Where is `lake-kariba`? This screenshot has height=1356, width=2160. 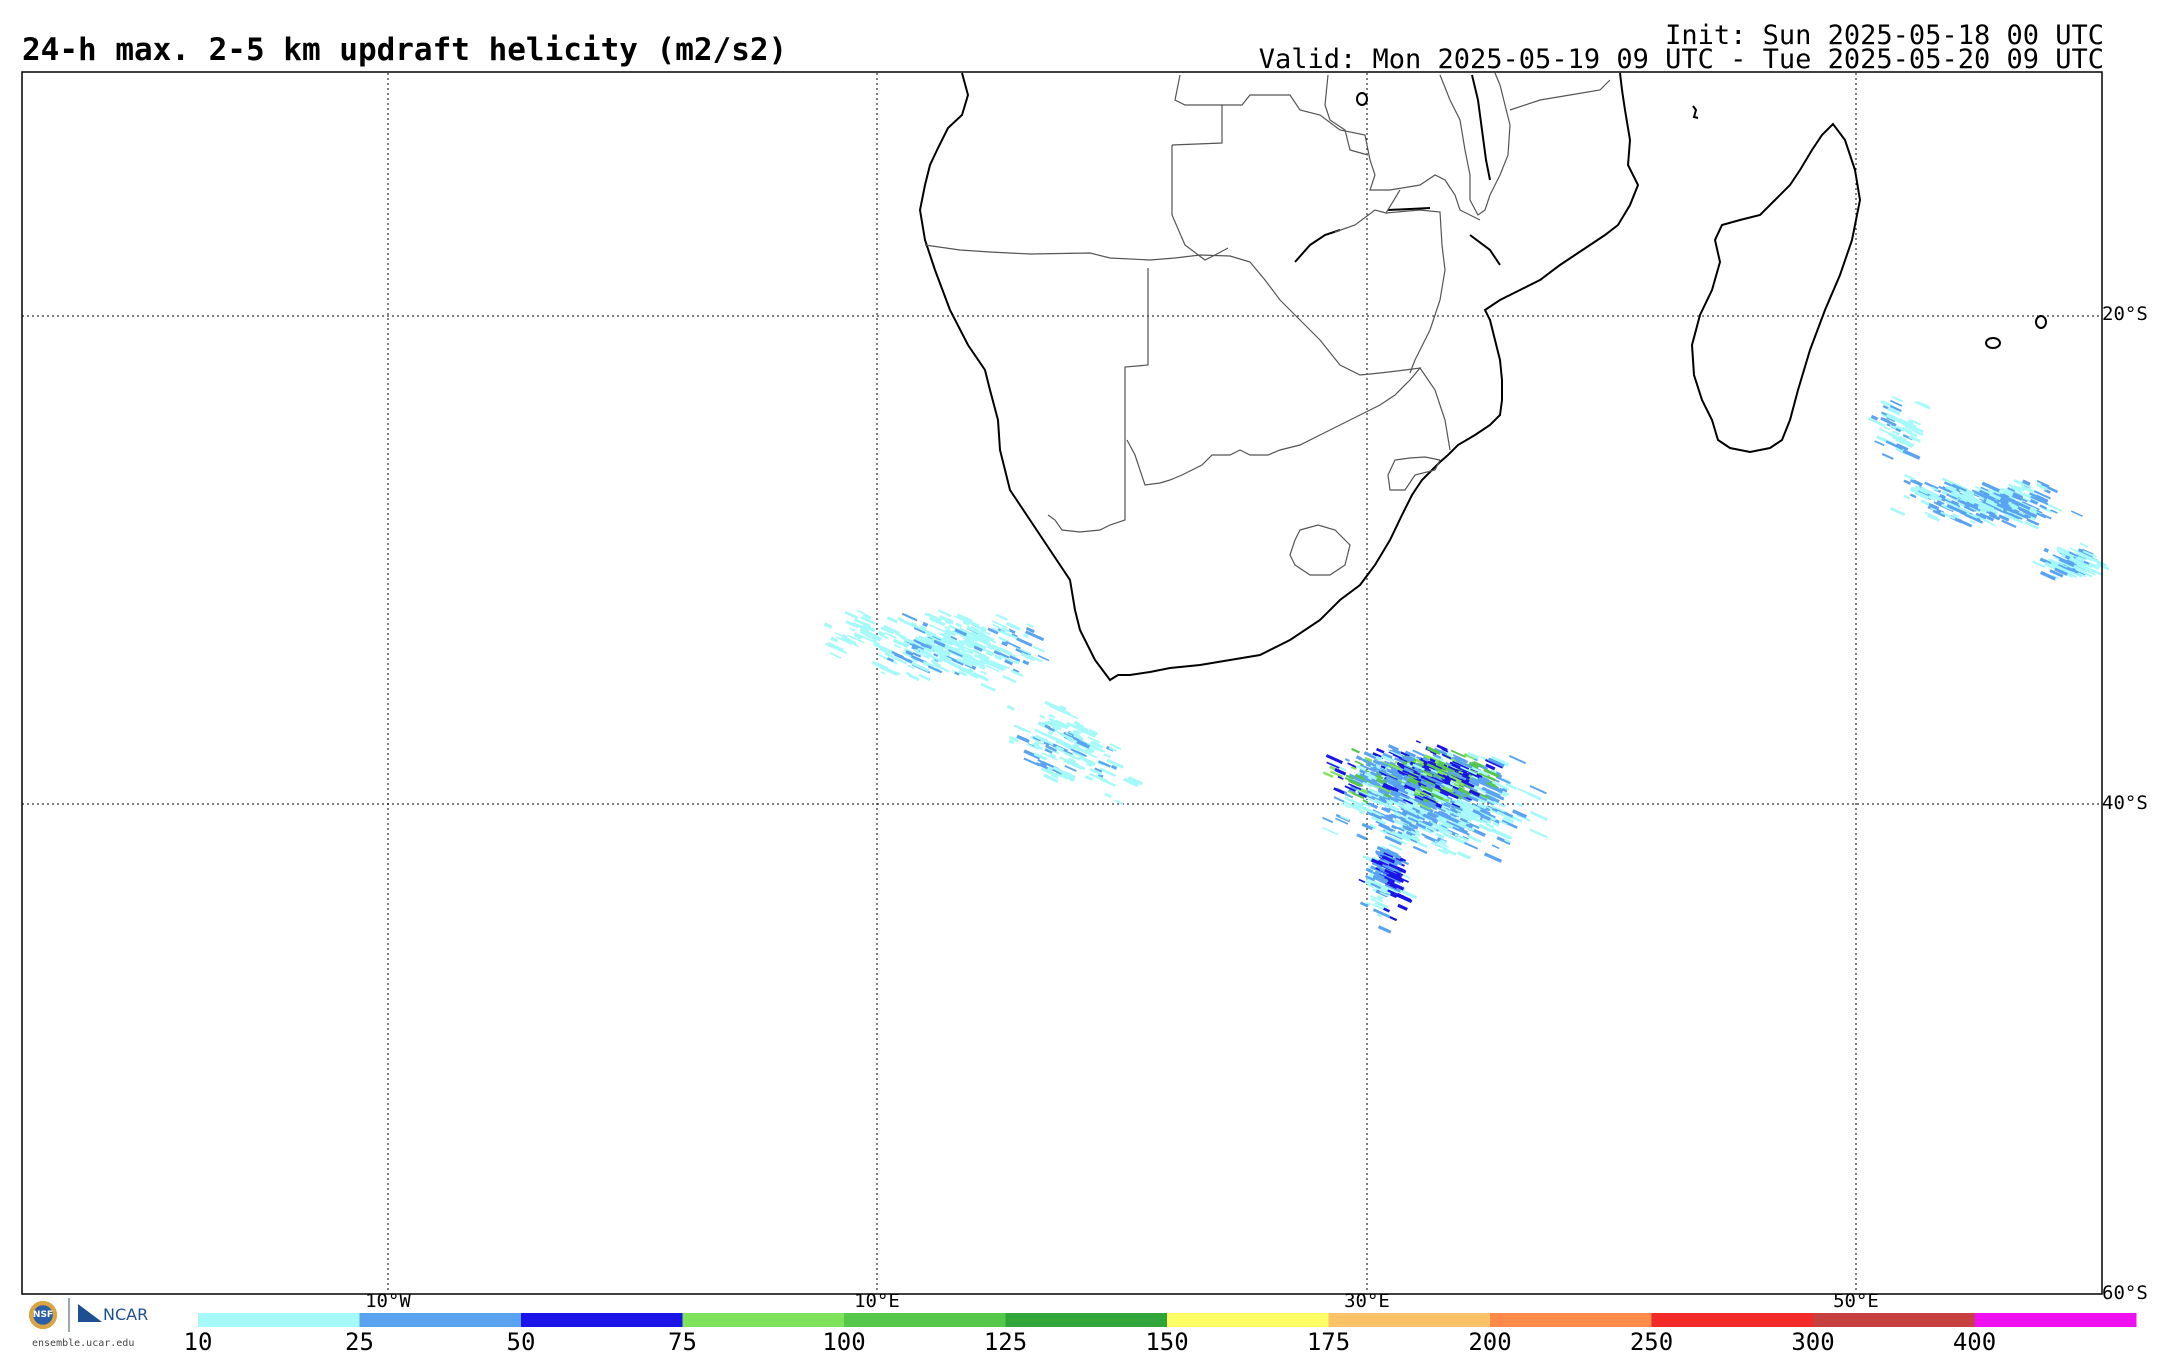
lake-kariba is located at coordinates (1317, 246).